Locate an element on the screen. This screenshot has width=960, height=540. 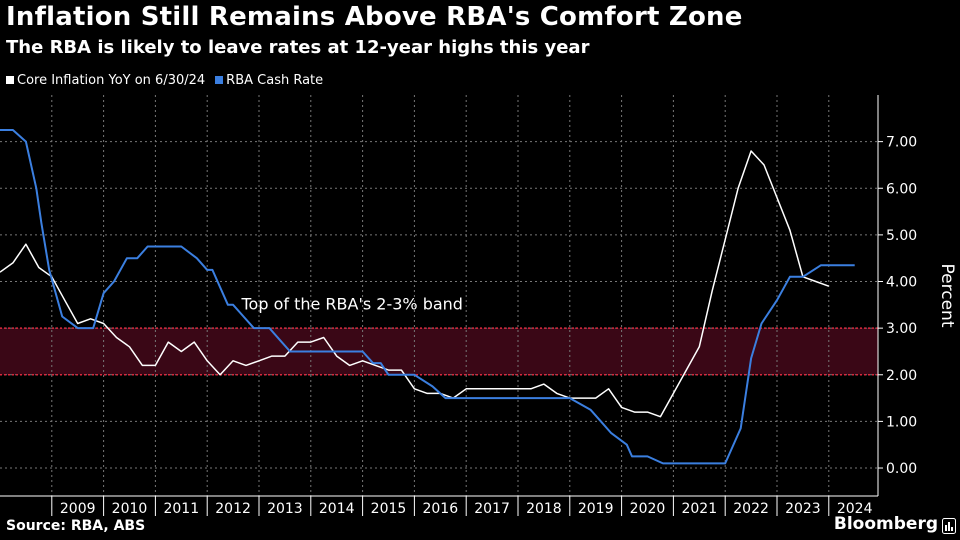
x-tick-label: 2013 is located at coordinates (285, 509).